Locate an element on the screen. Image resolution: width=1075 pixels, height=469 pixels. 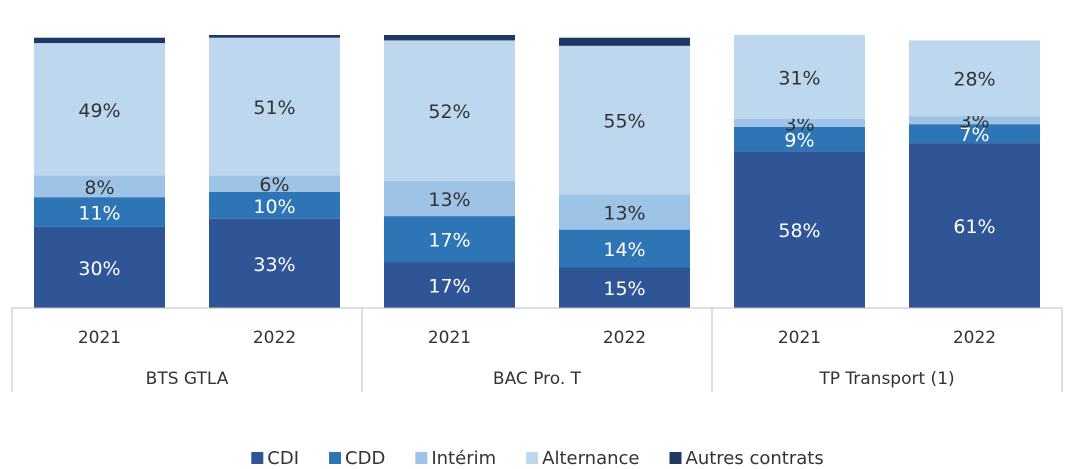
data-label: 7% is located at coordinates (974, 135).